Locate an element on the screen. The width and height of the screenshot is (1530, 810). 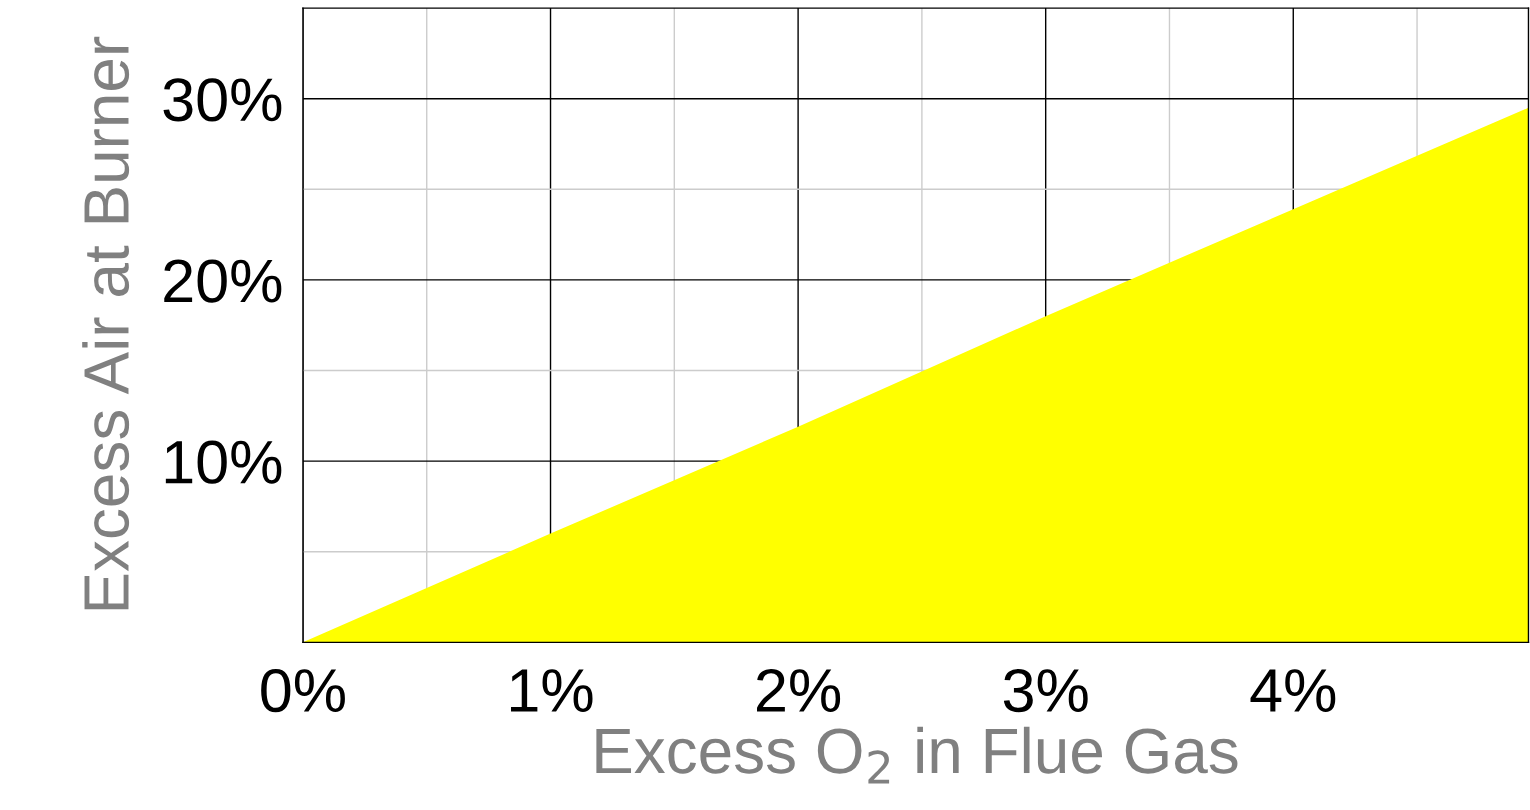
y-tick-label: 20% is located at coordinates (223, 281).